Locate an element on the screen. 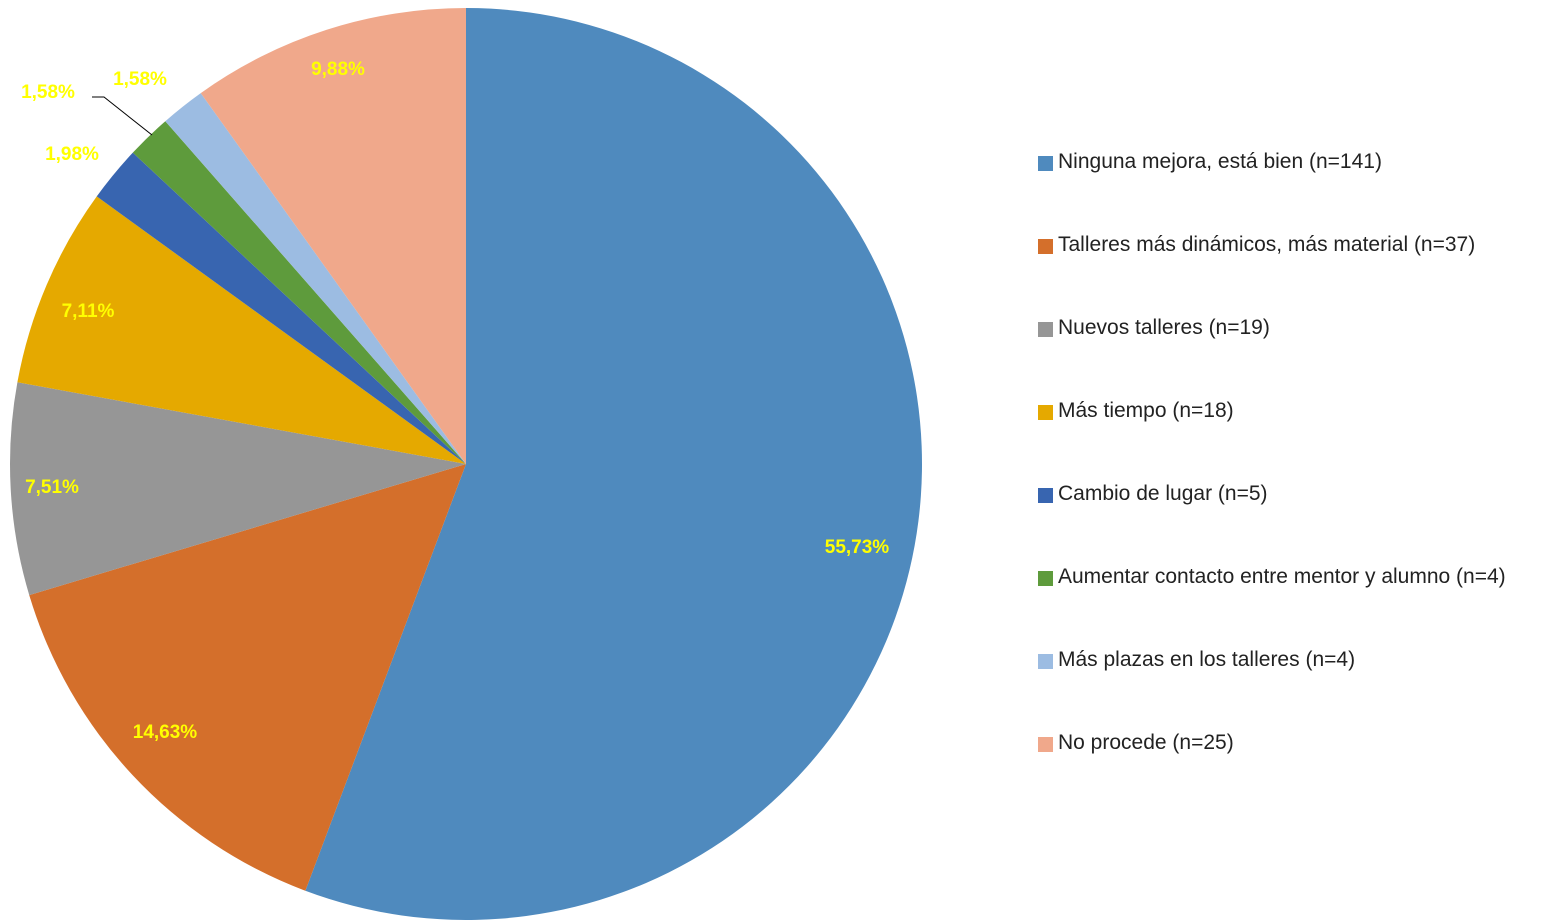 The image size is (1565, 920). data-label: 55,73% is located at coordinates (857, 547).